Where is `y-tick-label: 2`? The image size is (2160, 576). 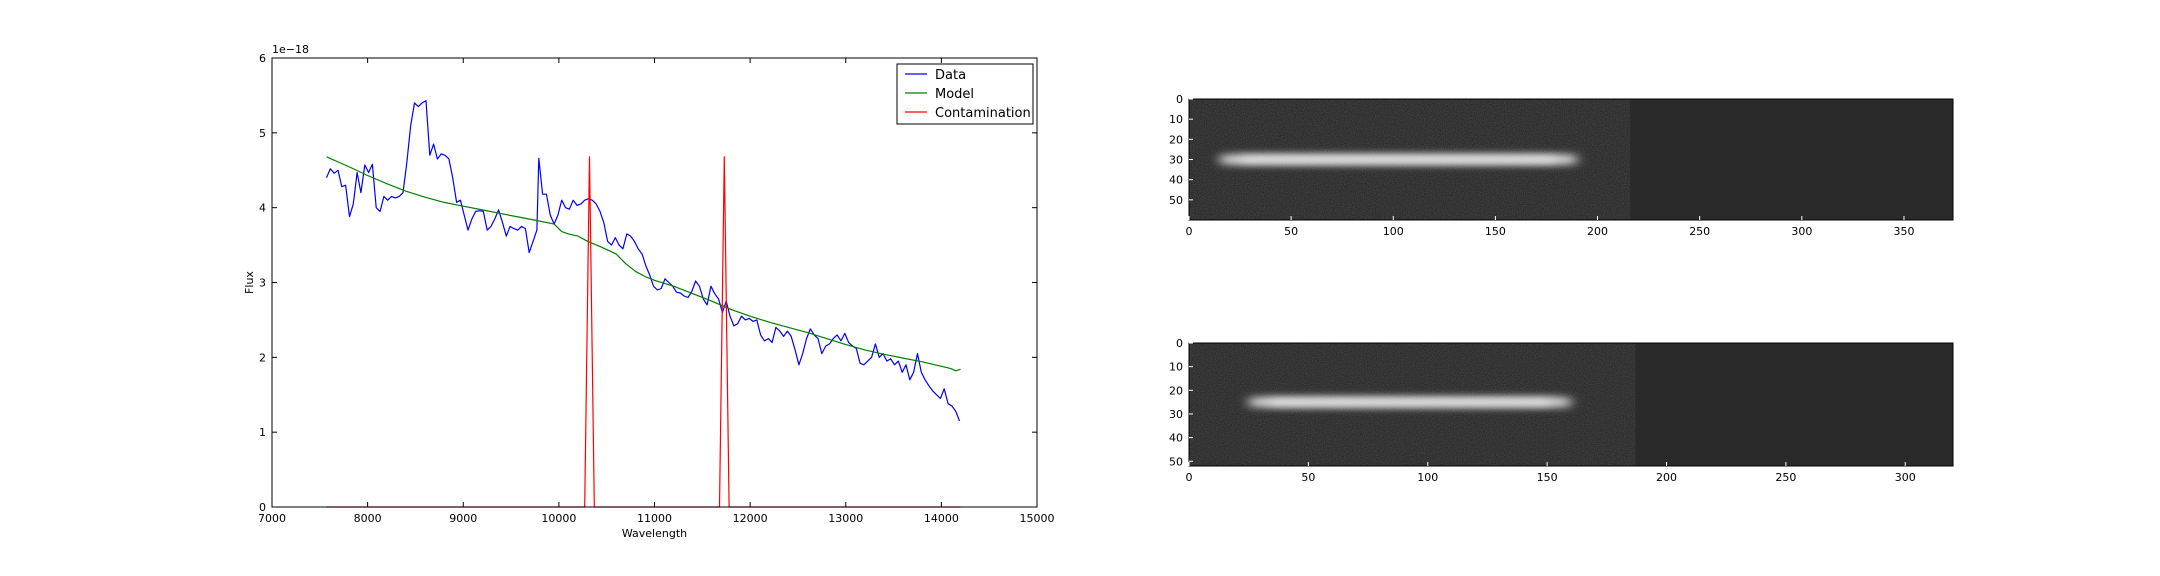
y-tick-label: 2 is located at coordinates (262, 357).